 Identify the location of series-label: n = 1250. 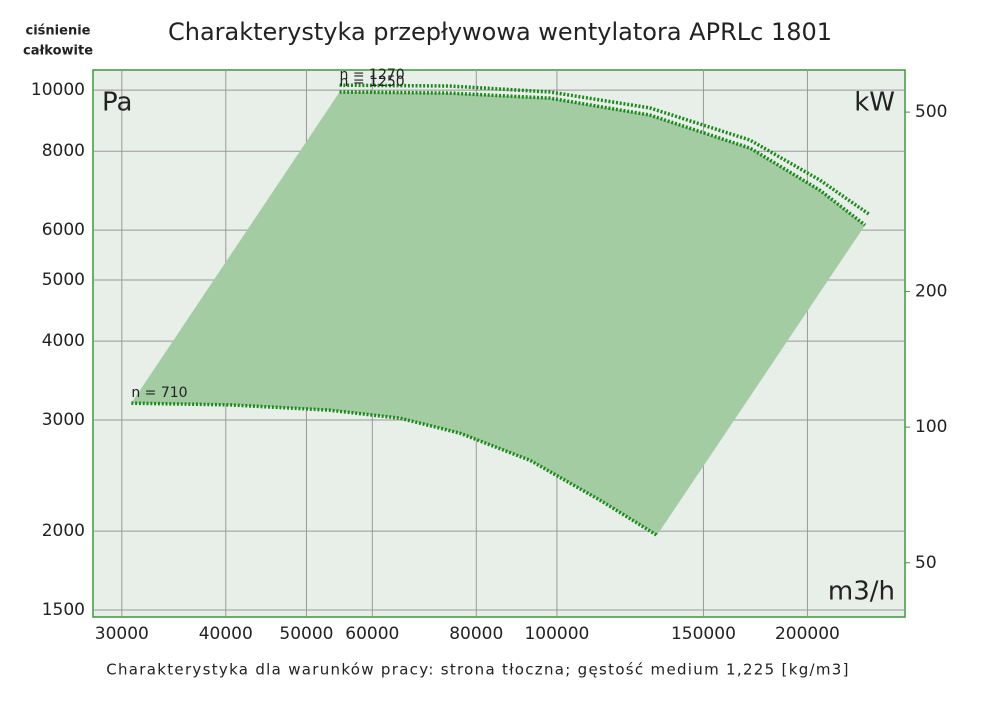
(372, 82).